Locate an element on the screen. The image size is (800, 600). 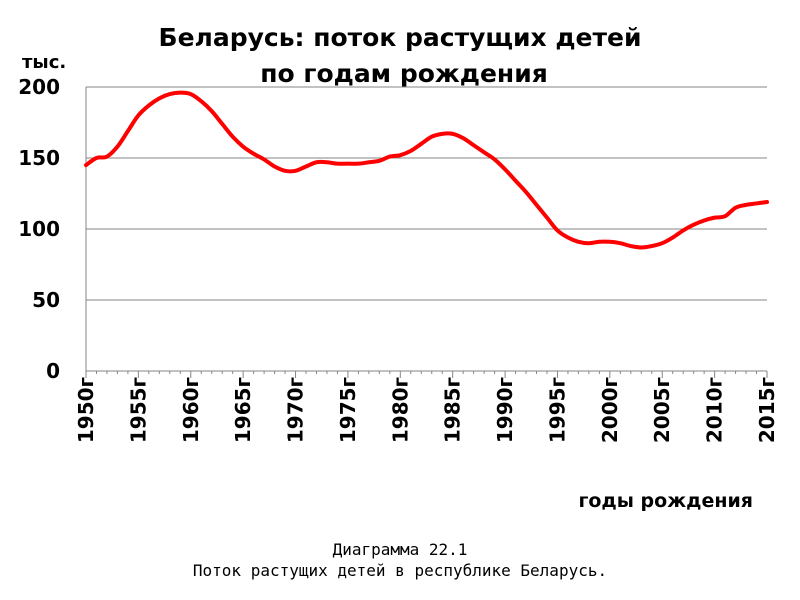
y-axis-unit-label: тыс. is located at coordinates (44, 62).